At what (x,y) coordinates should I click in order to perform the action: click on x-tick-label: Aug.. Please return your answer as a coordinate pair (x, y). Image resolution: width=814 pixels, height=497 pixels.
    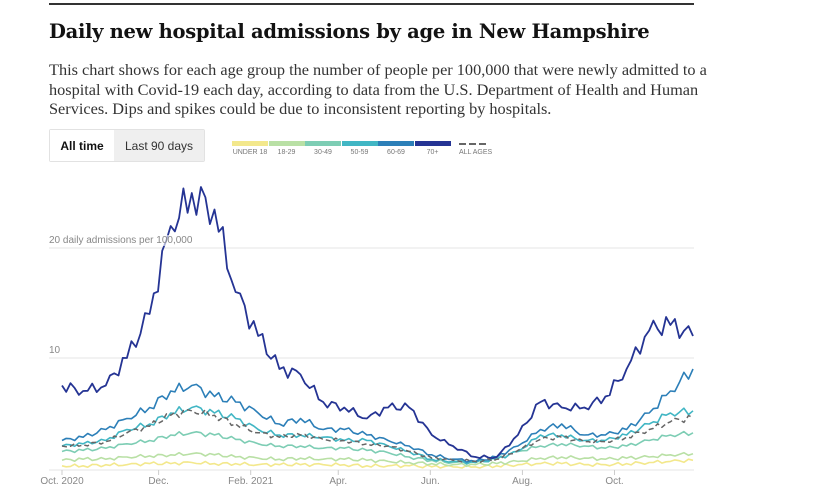
    Looking at the image, I should click on (522, 481).